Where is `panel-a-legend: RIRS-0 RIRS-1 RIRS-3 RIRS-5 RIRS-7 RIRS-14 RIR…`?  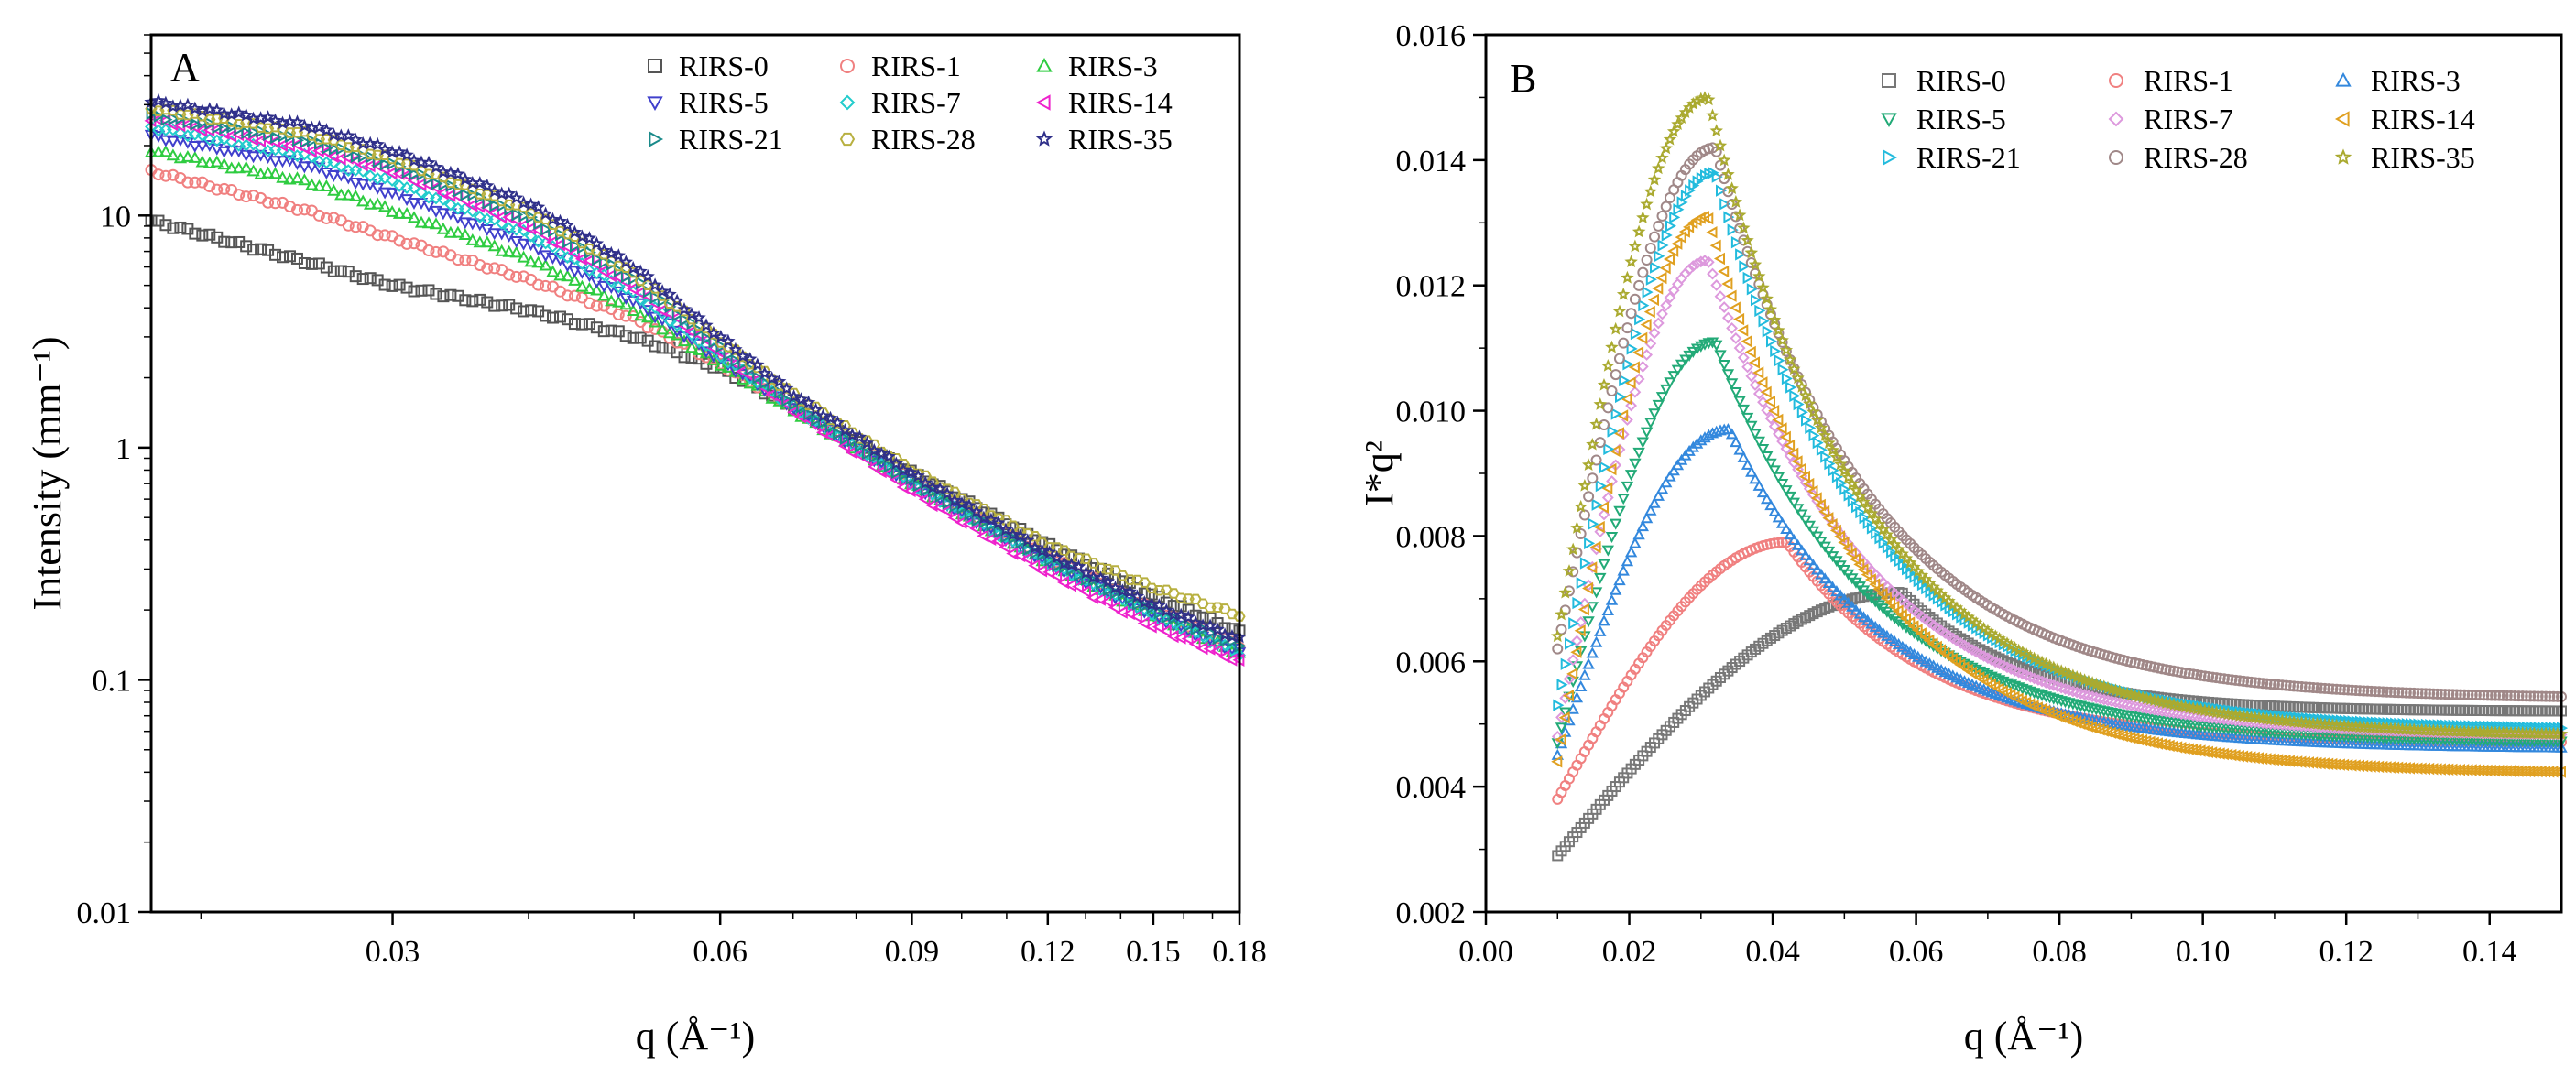
panel-a-legend: RIRS-0 RIRS-1 RIRS-3 RIRS-5 RIRS-7 RIRS-14 RIR… is located at coordinates (910, 102).